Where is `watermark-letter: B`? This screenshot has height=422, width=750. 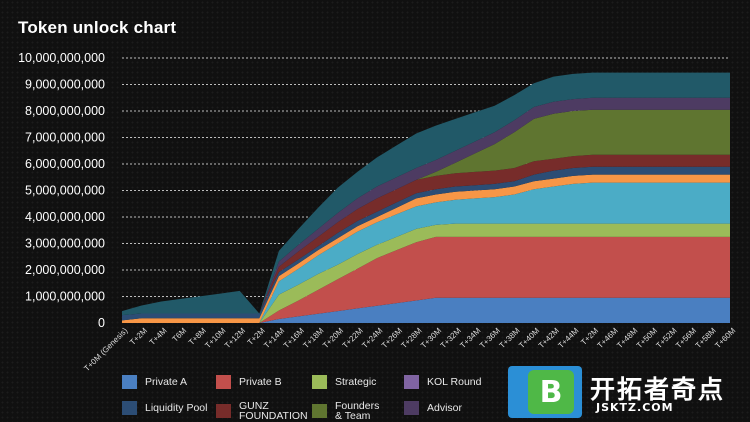 watermark-letter: B is located at coordinates (551, 392).